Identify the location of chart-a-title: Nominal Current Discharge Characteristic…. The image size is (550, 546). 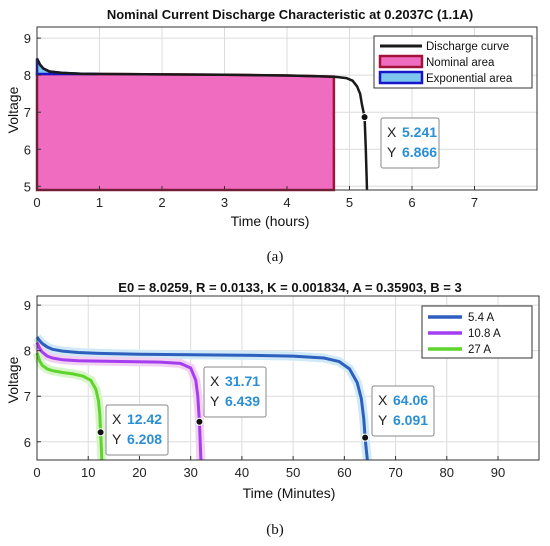
(290, 14).